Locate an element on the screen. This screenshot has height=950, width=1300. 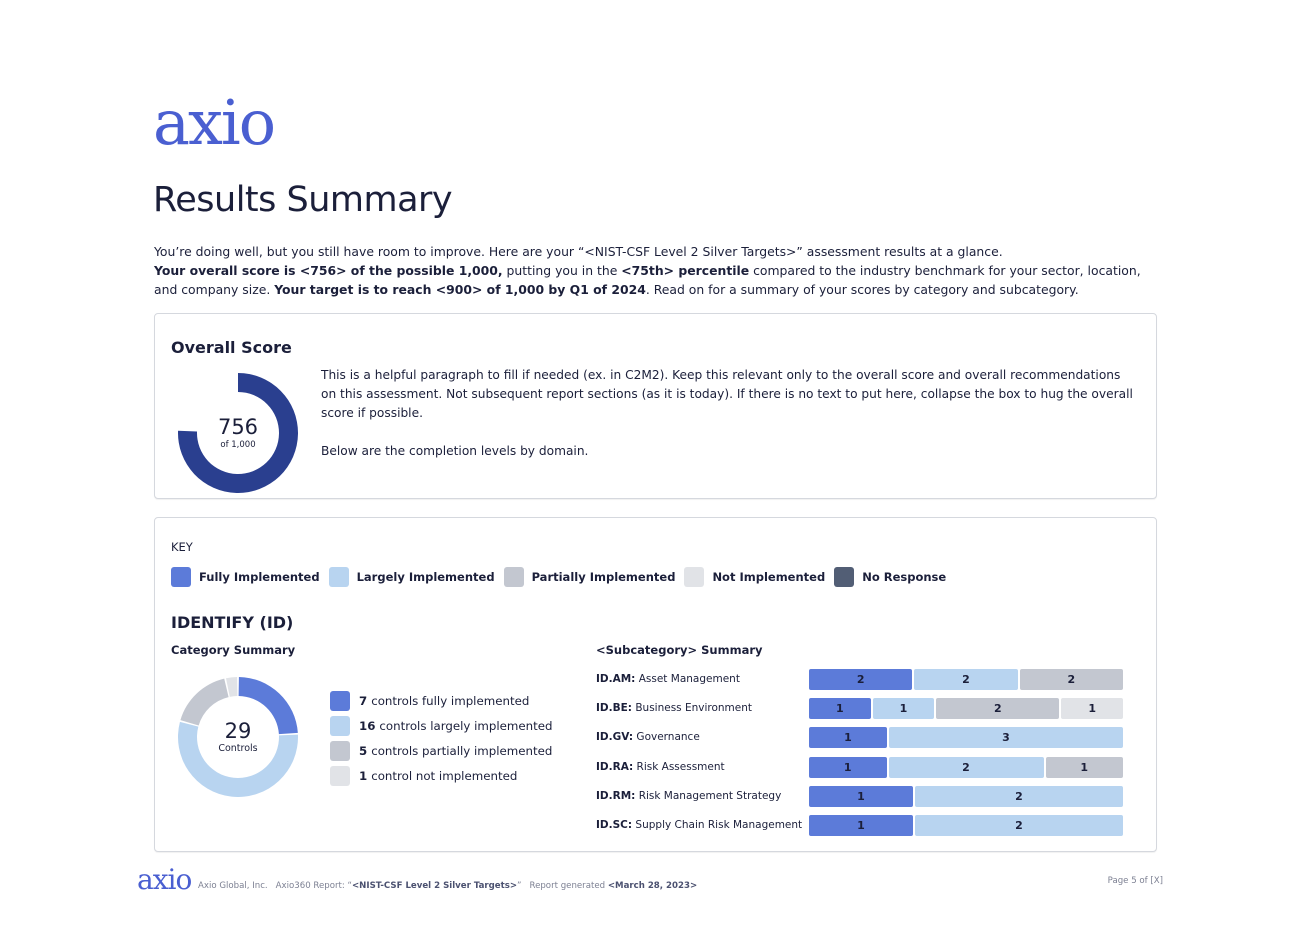
key-item-not-implemented: Not Implemented is located at coordinates (754, 577).